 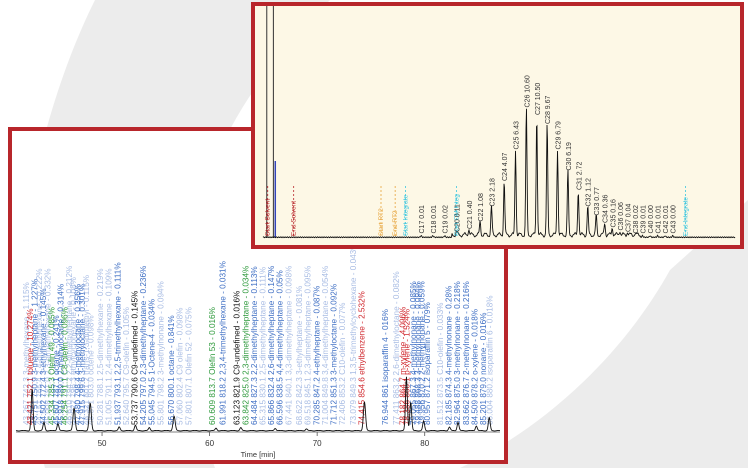 What do you see at coordinates (613, 213) in the screenshot?
I see `carbon-number-label: C35 0.16` at bounding box center [613, 213].